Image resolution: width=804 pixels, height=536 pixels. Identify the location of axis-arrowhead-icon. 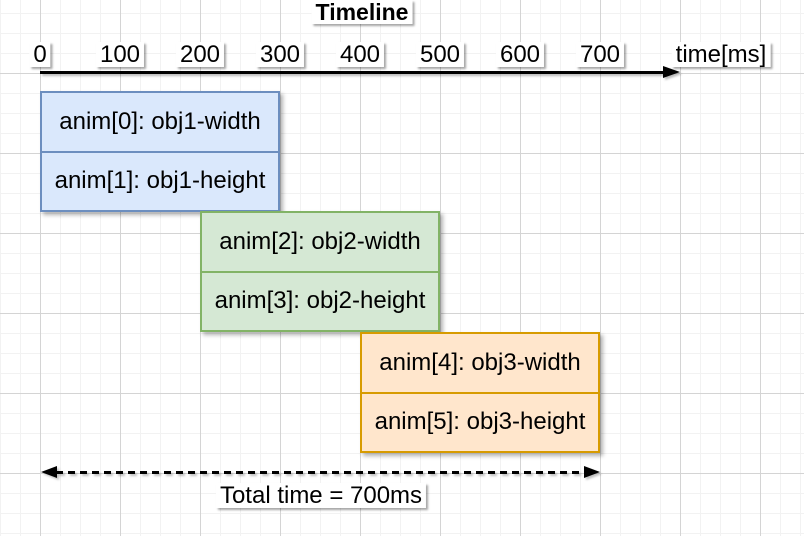
(671, 72).